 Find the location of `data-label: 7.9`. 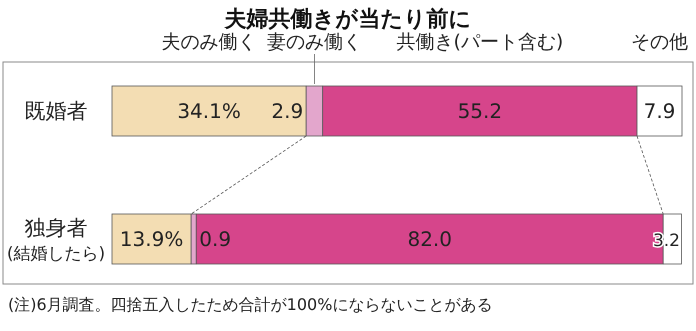

data-label: 7.9 is located at coordinates (660, 111).